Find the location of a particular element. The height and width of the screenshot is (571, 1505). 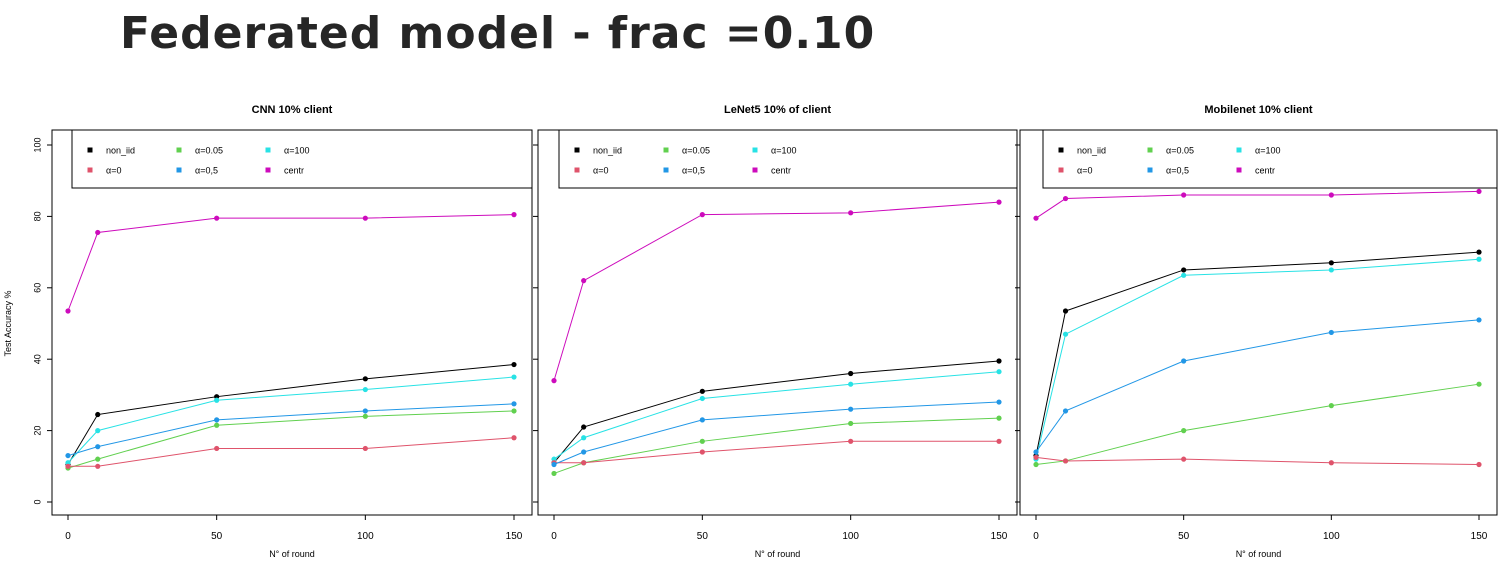

x-tick-label: 0 is located at coordinates (554, 536).